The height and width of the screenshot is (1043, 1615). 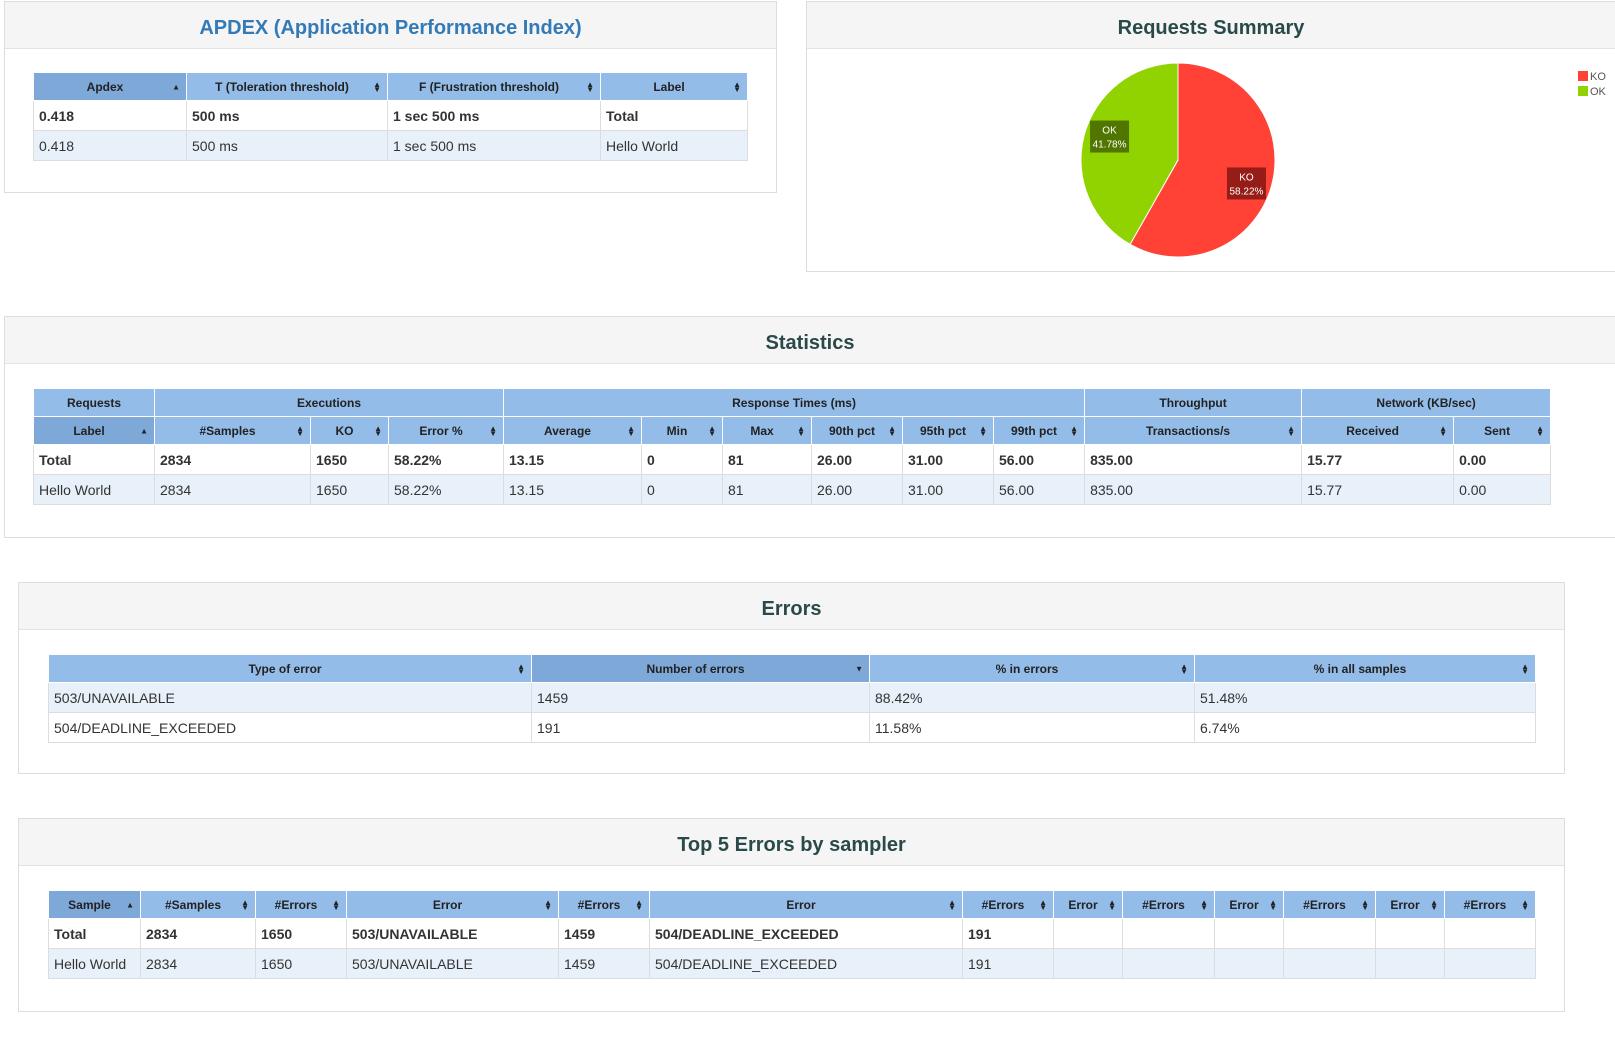 I want to click on statistics-header-99th-pct-9: 99th pct ▲ ▼, so click(x=1039, y=430).